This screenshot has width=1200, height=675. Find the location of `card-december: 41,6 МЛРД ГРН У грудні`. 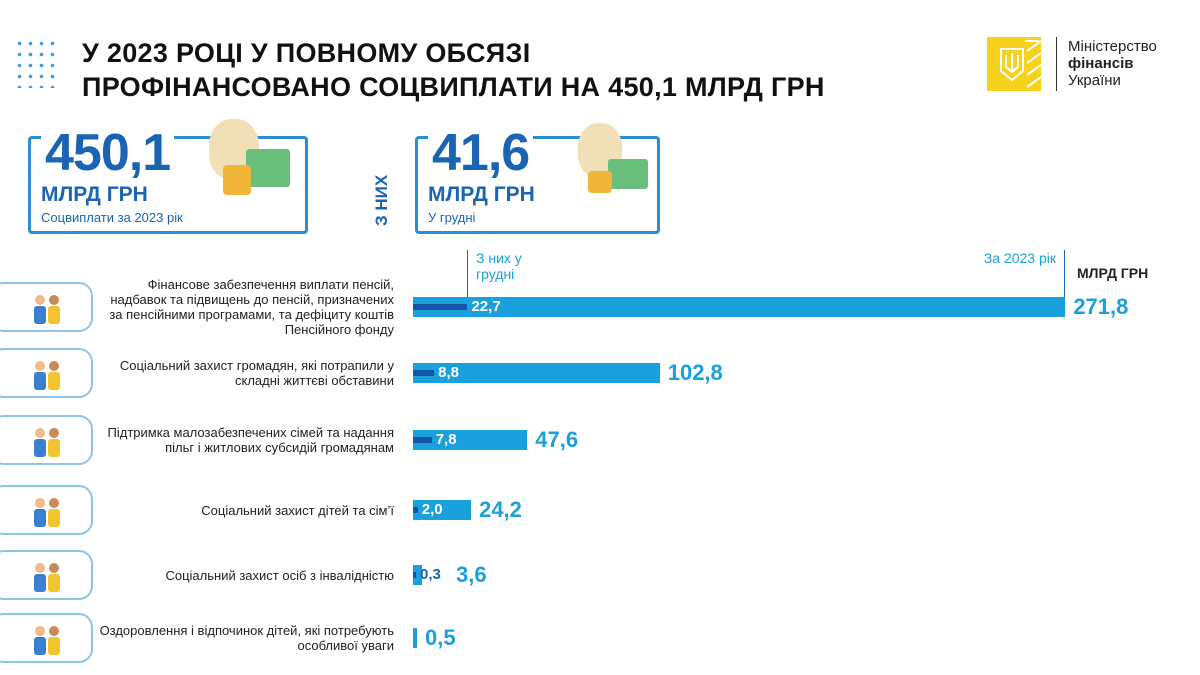

card-december: 41,6 МЛРД ГРН У грудні is located at coordinates (537, 178).